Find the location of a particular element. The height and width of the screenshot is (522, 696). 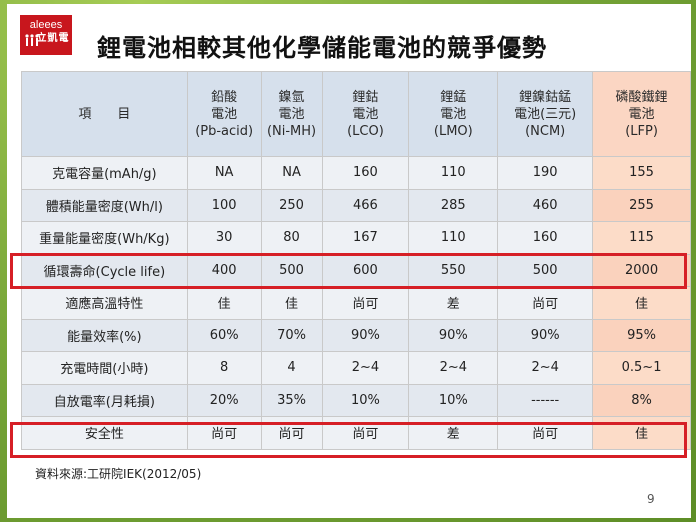

row-label: 安全性 is located at coordinates (104, 433).